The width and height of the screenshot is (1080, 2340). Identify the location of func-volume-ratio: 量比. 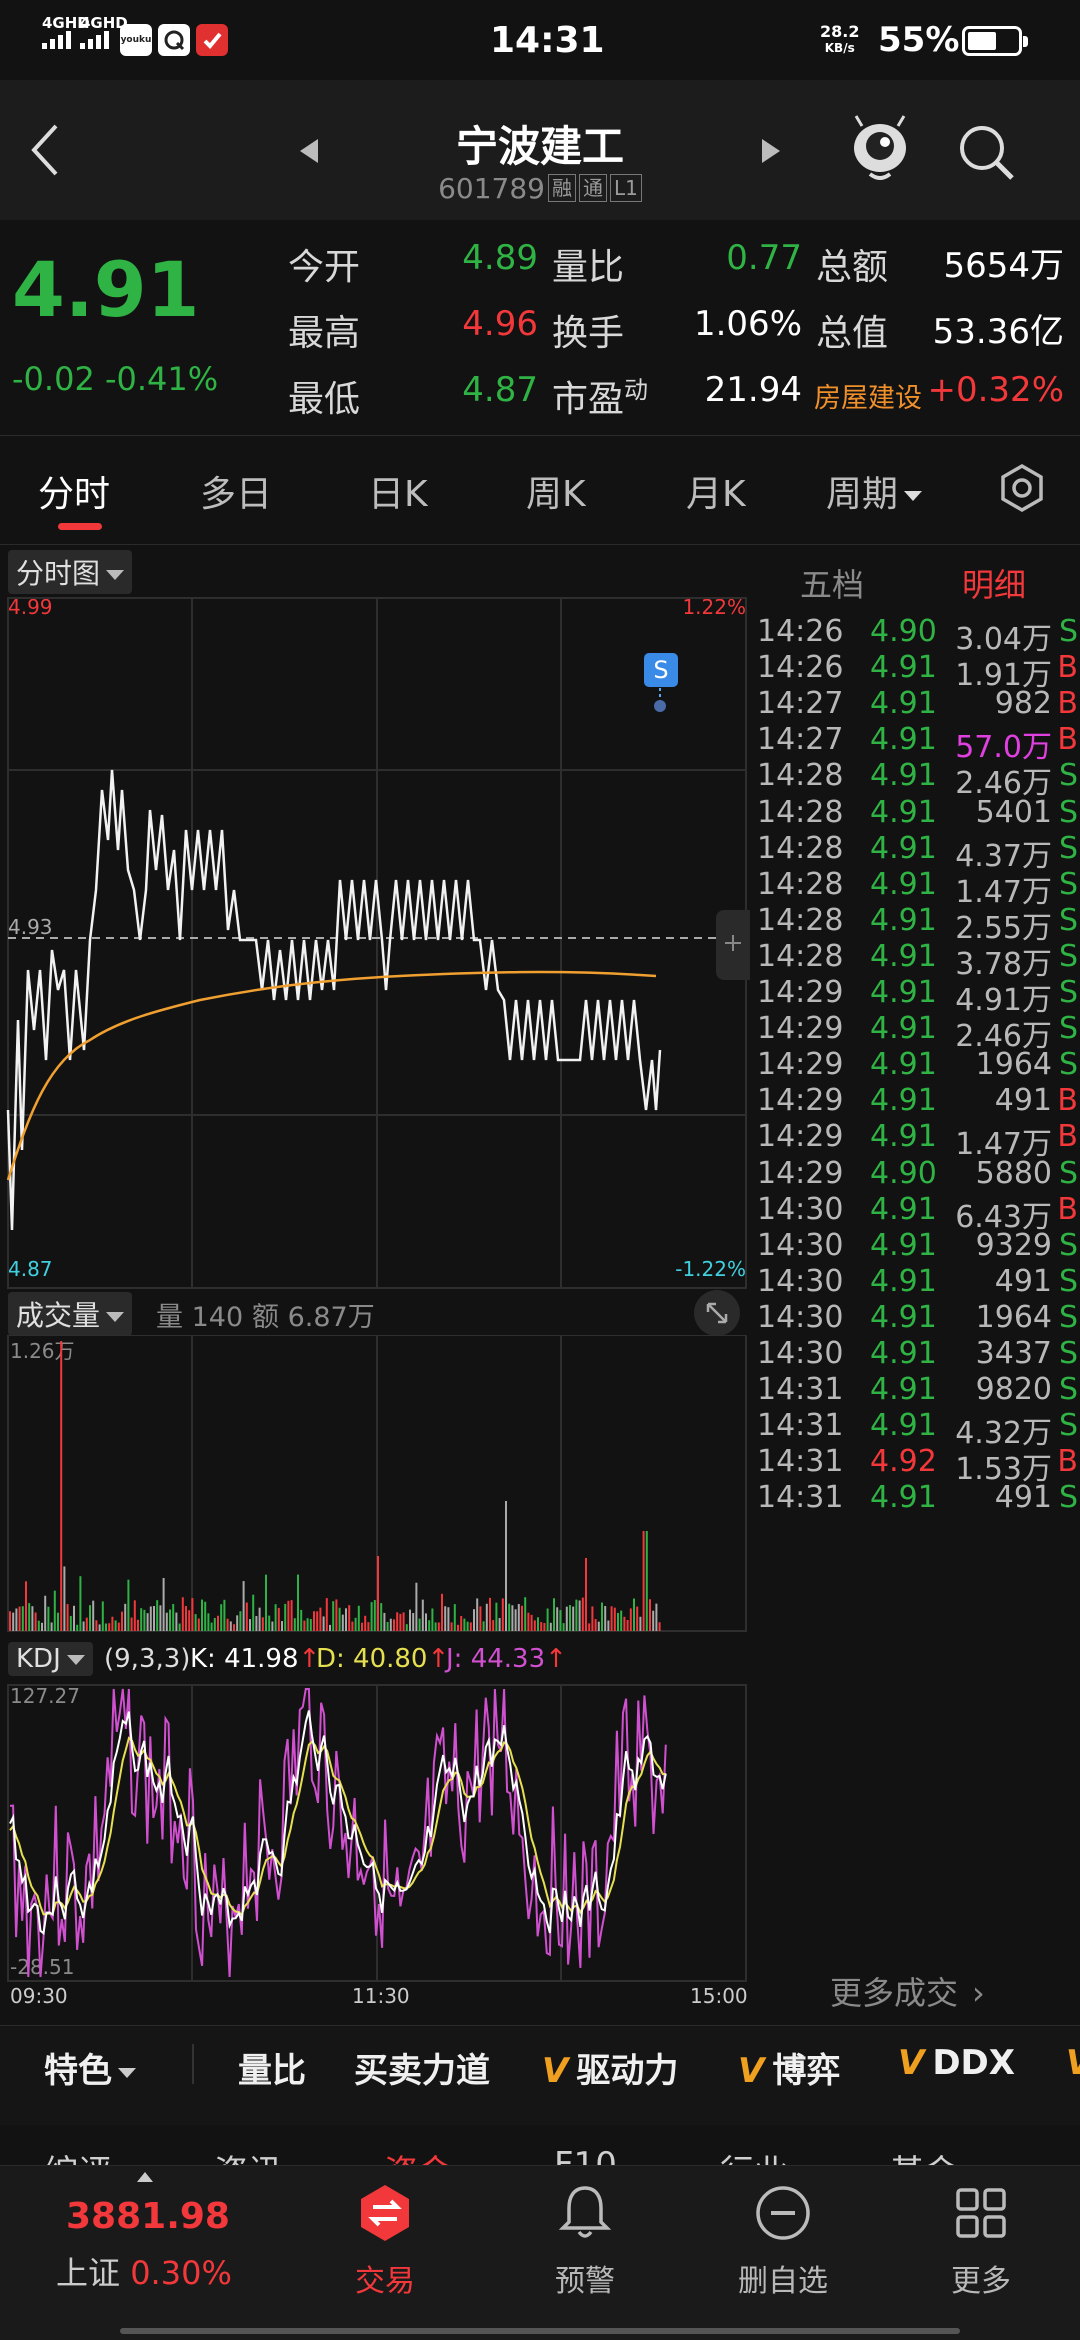
(272, 2071).